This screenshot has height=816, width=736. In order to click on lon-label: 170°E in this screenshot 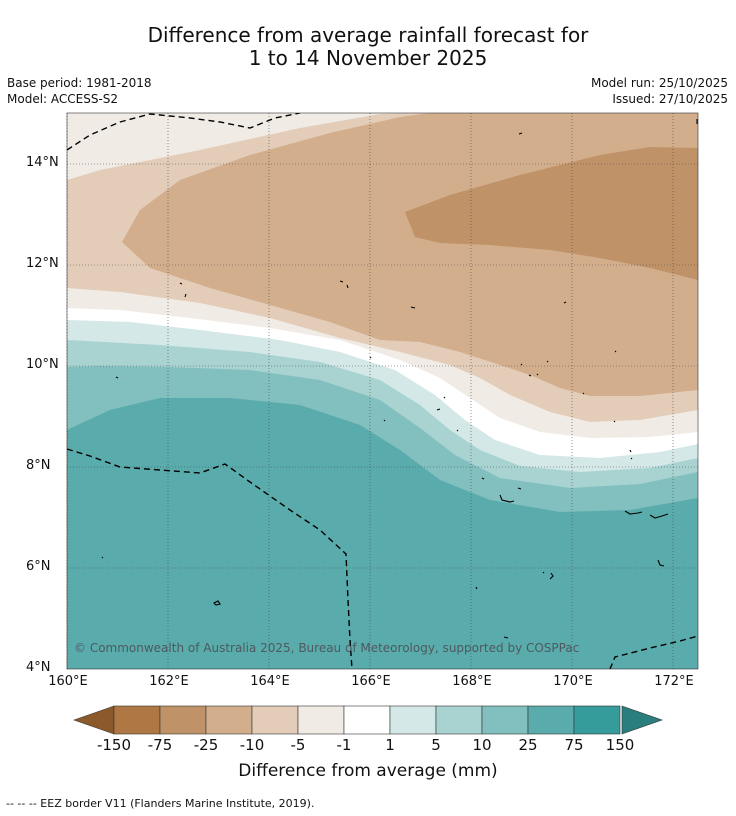, I will do `click(573, 681)`.